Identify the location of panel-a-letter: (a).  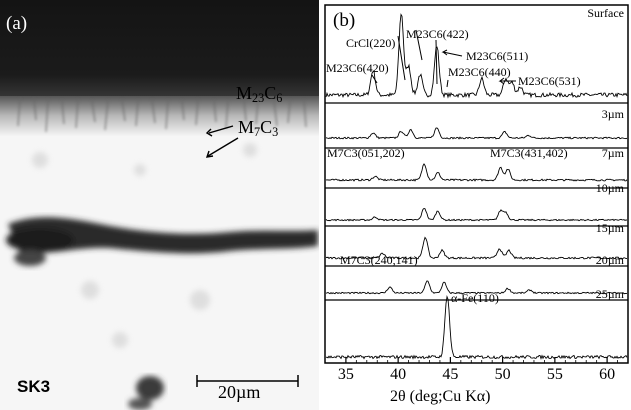
(17, 23).